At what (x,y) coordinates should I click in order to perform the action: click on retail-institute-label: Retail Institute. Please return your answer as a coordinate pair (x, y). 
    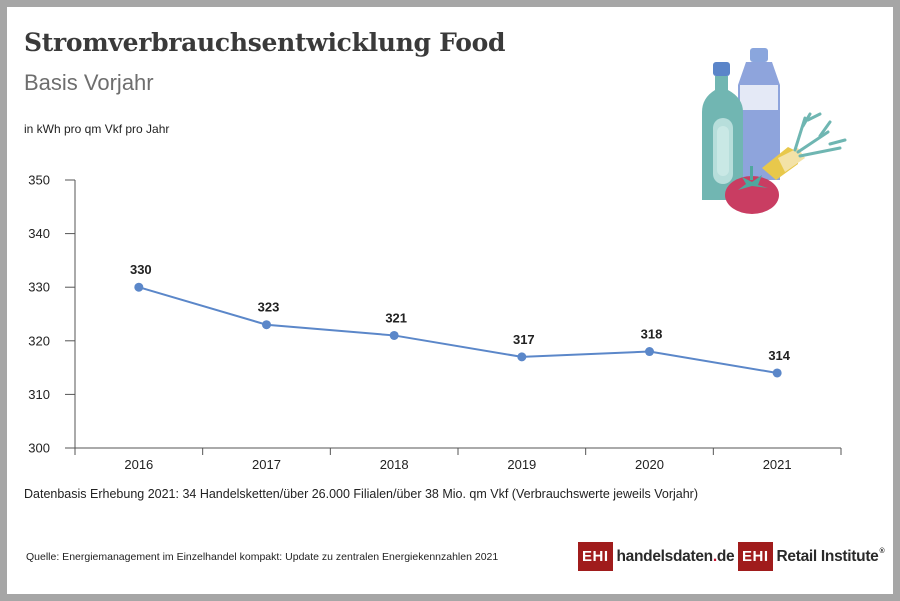
    Looking at the image, I should click on (827, 556).